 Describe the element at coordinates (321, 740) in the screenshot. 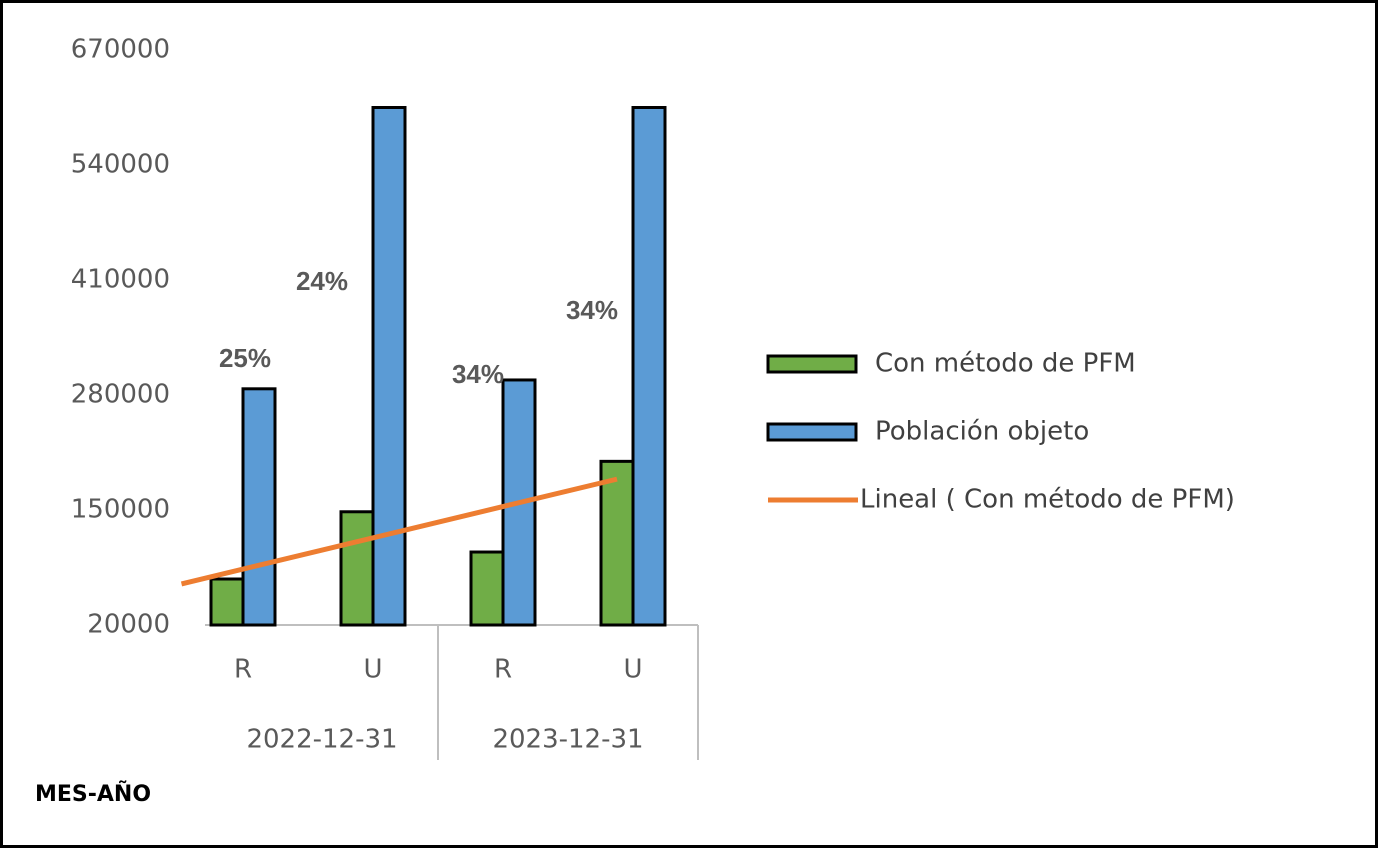

I see `group-label: 2022-12-31` at that location.